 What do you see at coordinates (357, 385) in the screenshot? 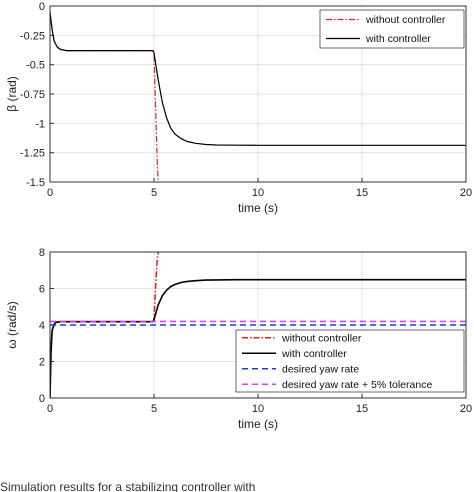
I see `legend-label-desired-yaw-rate-5-tolerance: desired yaw rate + 5% tolerance` at bounding box center [357, 385].